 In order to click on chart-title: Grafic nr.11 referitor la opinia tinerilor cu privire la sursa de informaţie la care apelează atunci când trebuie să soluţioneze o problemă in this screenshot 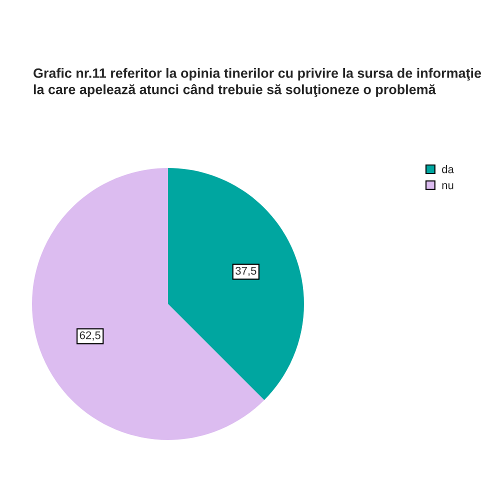, I will do `click(258, 82)`.